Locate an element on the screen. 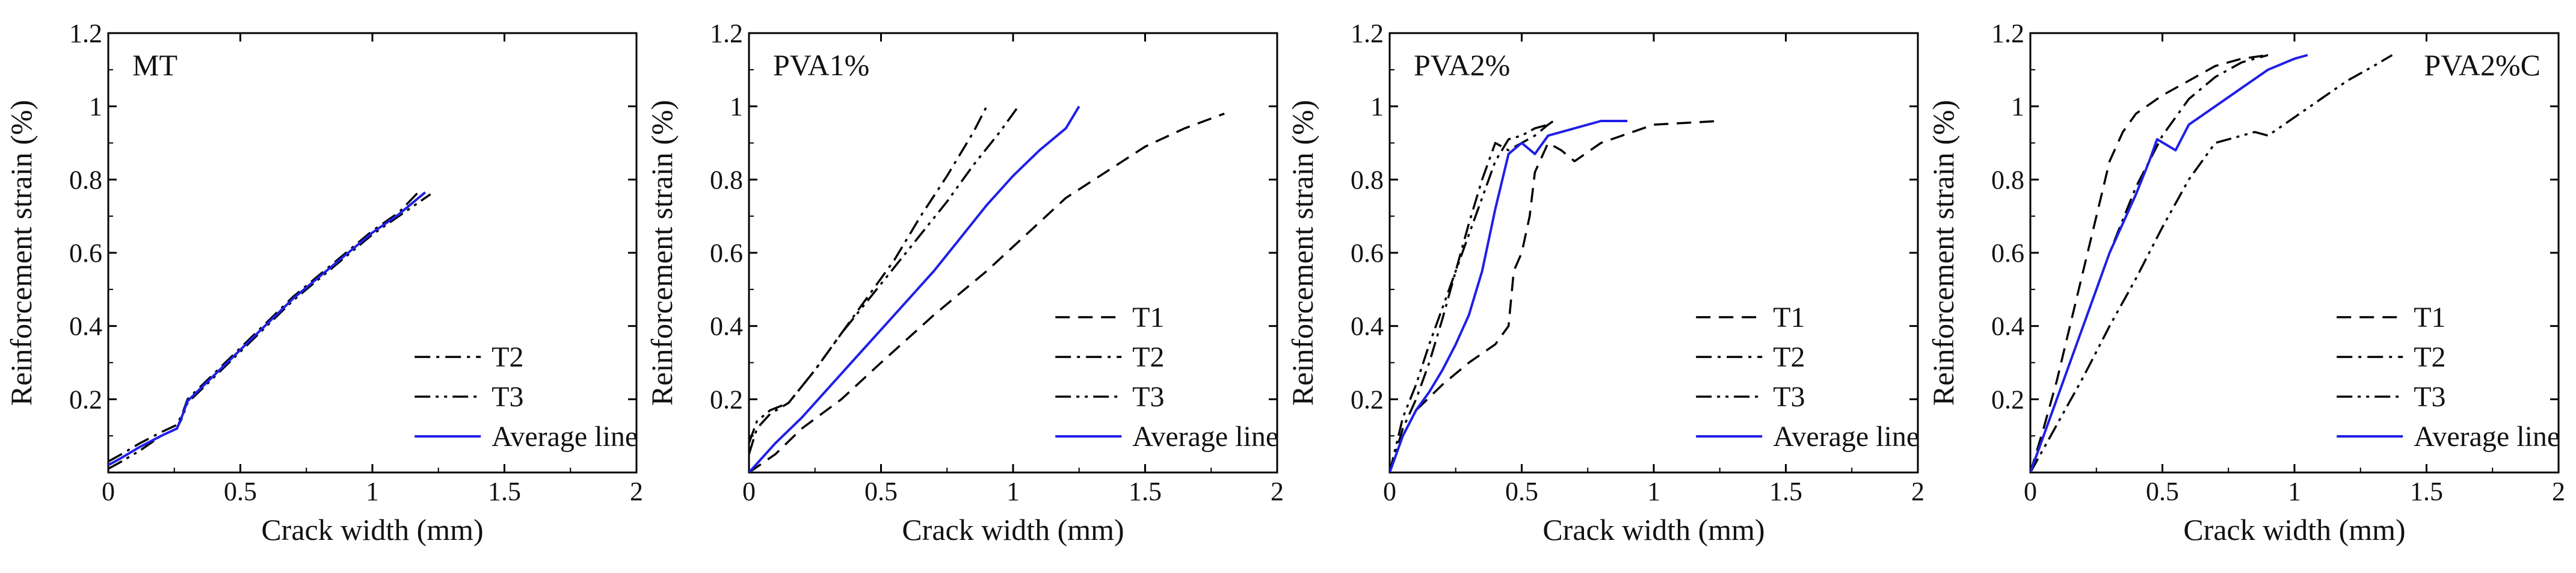  panel-title: PVA2% is located at coordinates (1462, 65).